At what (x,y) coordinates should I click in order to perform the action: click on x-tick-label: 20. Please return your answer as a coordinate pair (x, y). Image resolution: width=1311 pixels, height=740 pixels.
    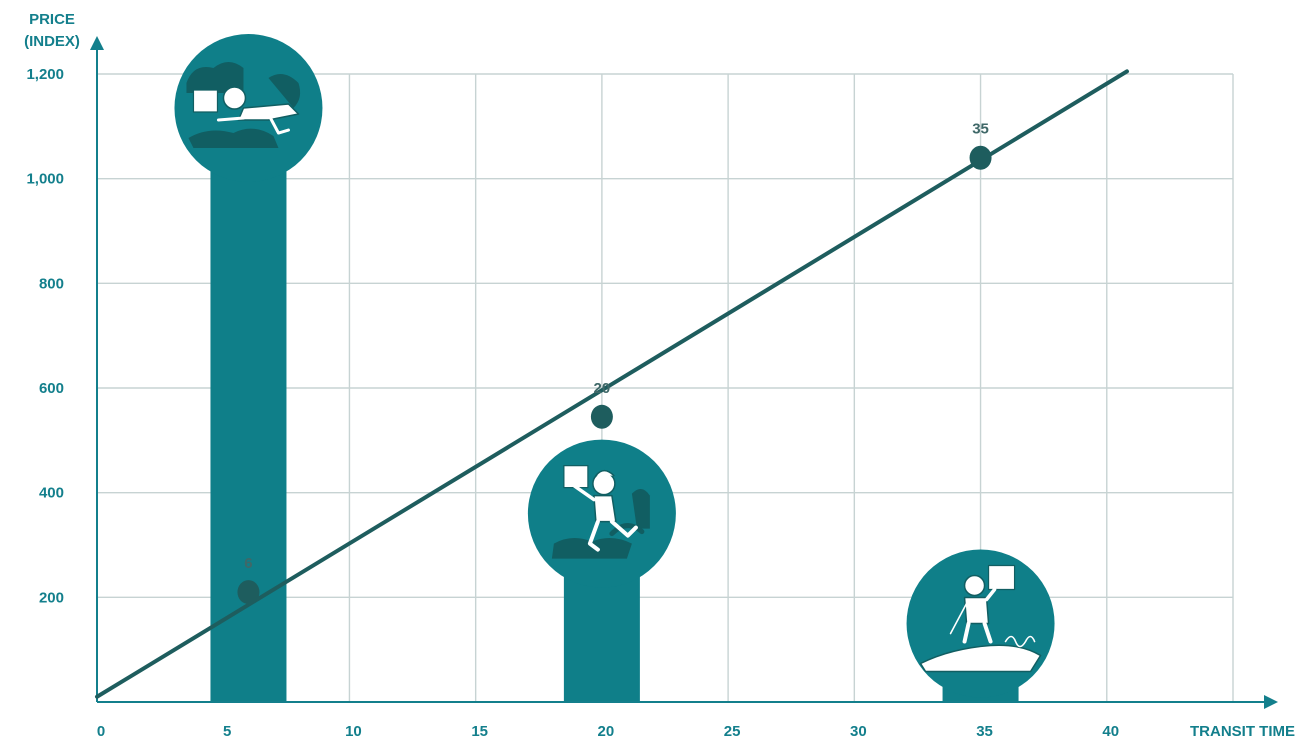
    Looking at the image, I should click on (606, 731).